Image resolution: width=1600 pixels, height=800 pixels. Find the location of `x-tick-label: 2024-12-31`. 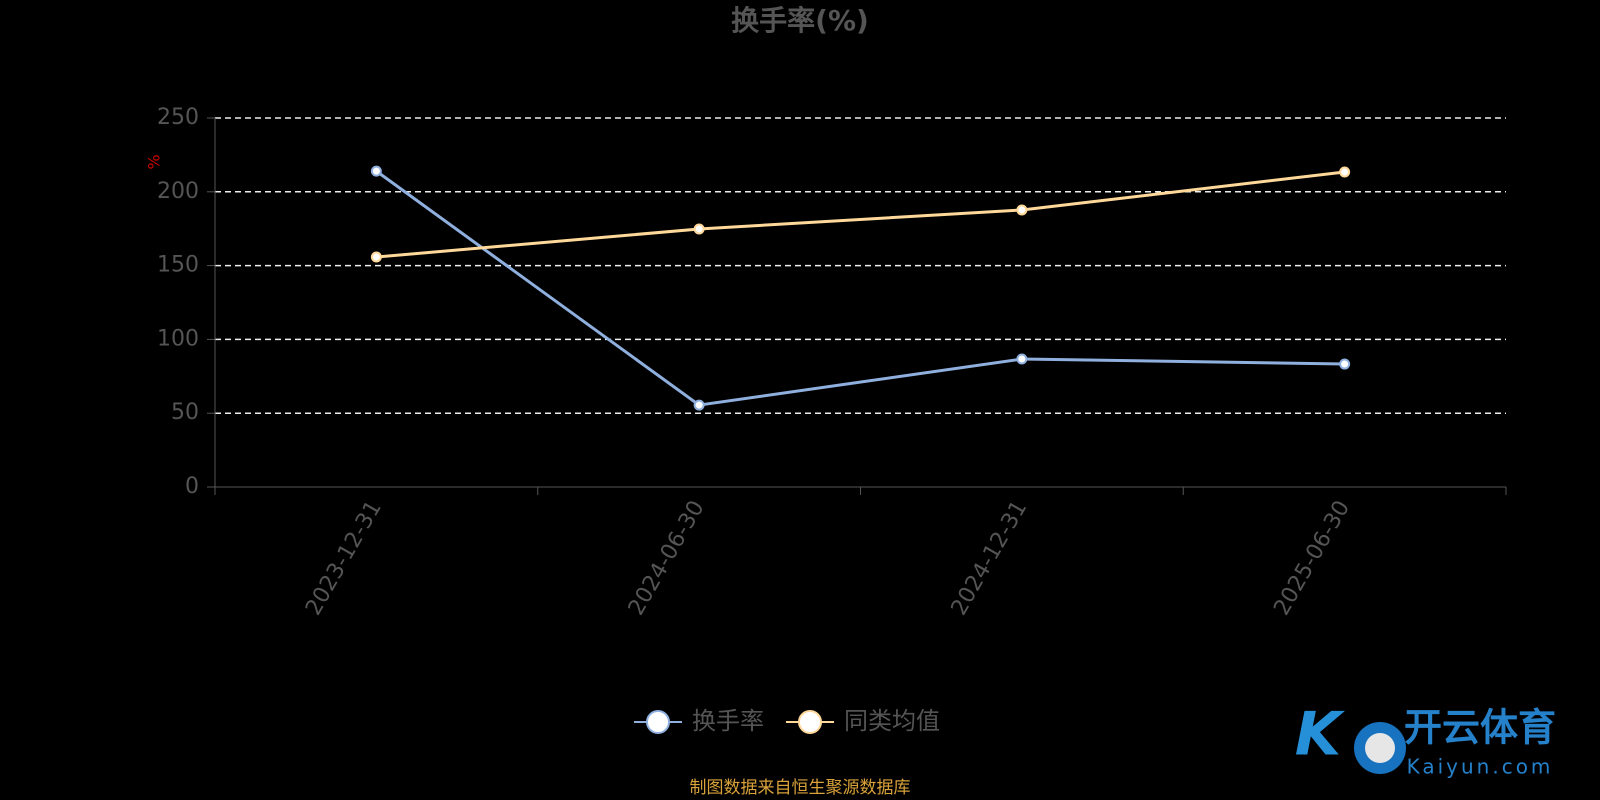

x-tick-label: 2024-12-31 is located at coordinates (990, 558).